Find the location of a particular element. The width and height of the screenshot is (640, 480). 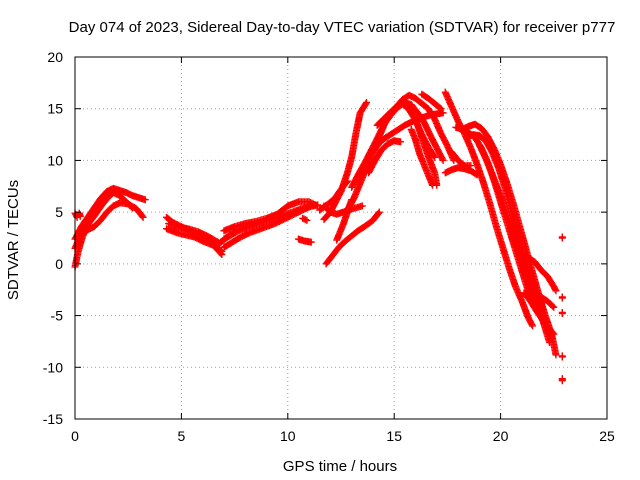

y-tick-label: -5 is located at coordinates (57, 316).